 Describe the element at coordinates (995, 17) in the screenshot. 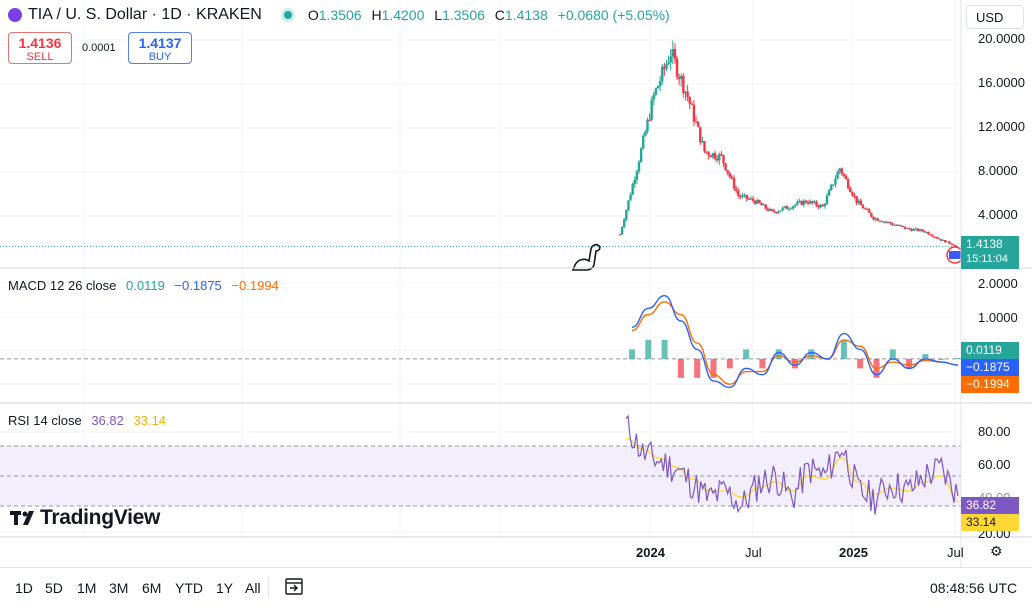

I see `currency-select: USD` at that location.